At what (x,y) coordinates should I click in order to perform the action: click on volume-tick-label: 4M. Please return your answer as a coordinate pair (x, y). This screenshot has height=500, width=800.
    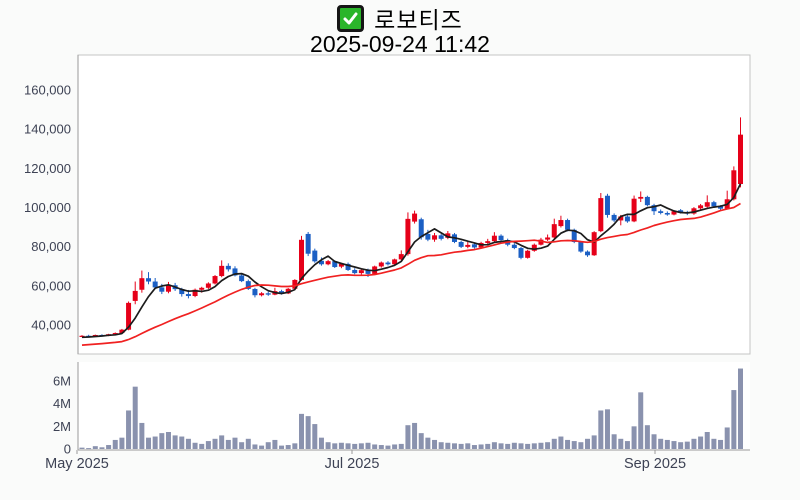
    Looking at the image, I should click on (62, 403).